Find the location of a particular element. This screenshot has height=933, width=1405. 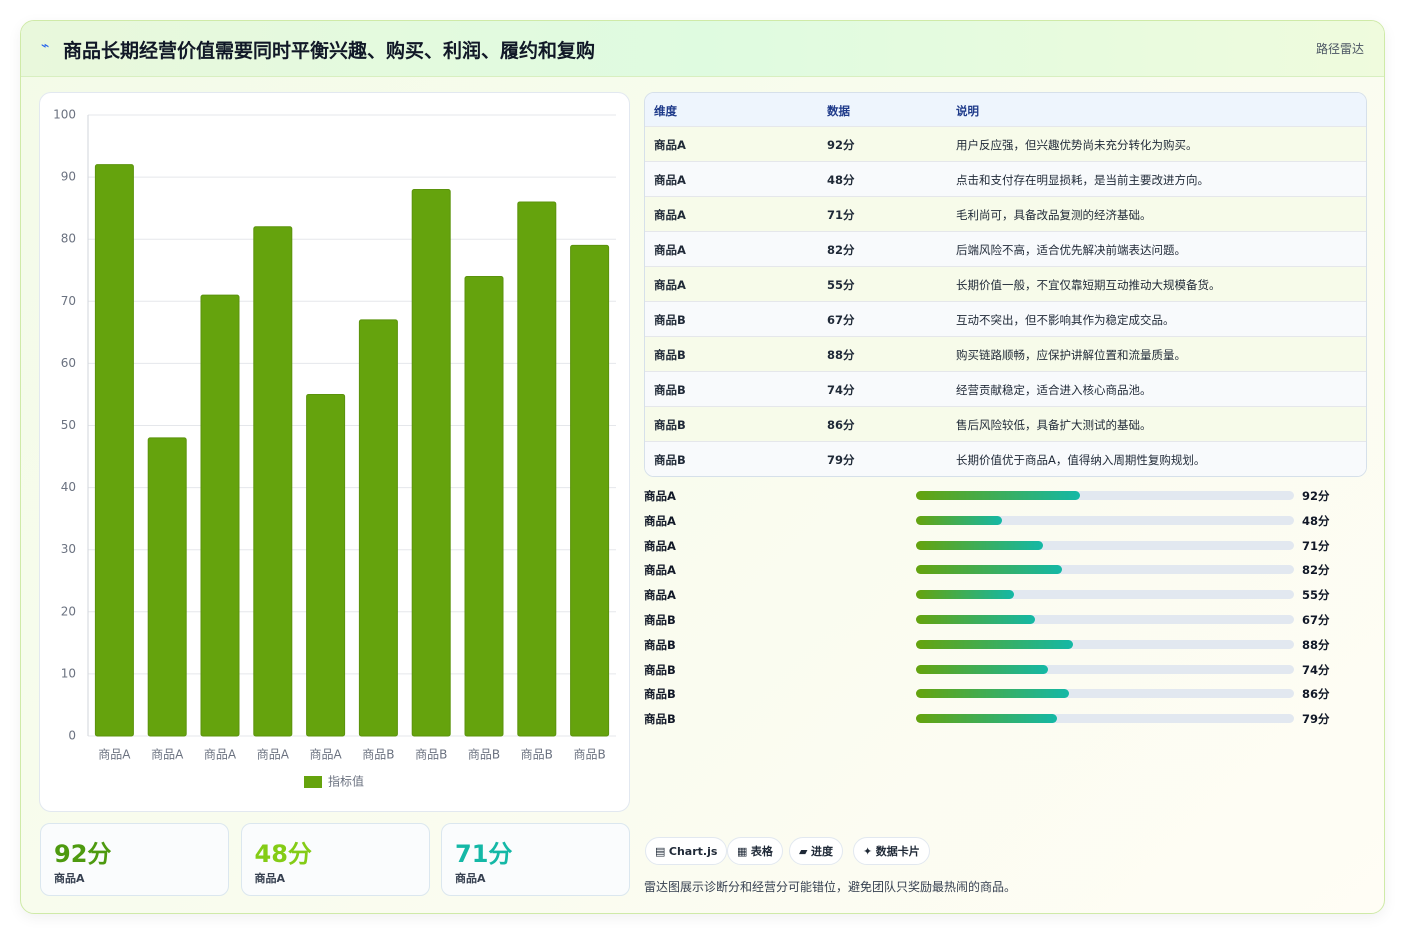

column-header: 说明 is located at coordinates (967, 111).